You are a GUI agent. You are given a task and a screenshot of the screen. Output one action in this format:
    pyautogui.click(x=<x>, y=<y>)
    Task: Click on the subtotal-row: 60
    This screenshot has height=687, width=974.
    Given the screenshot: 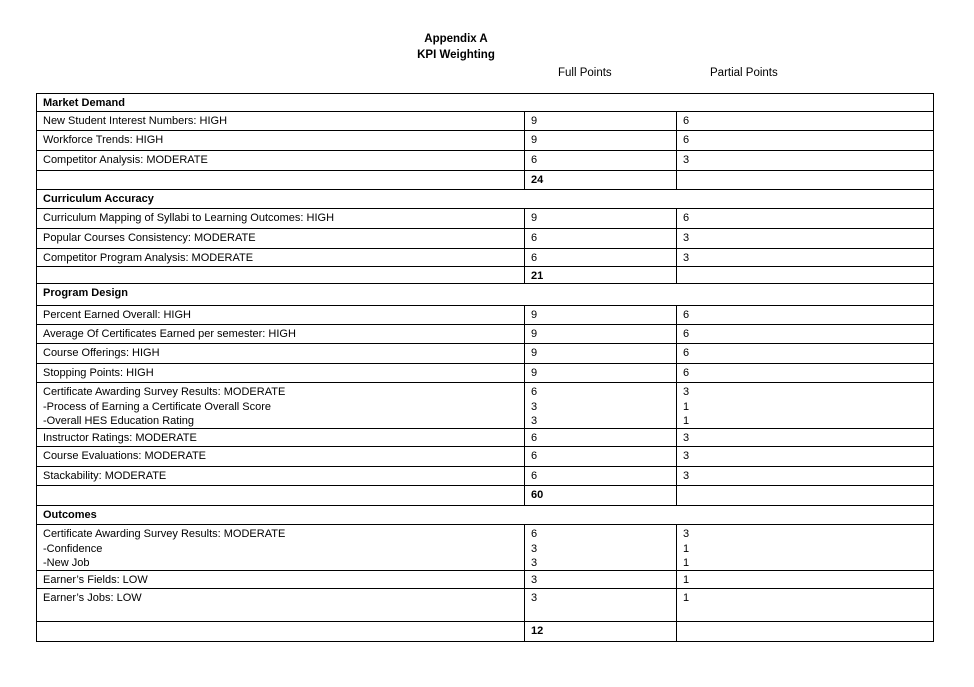 What is the action you would take?
    pyautogui.click(x=485, y=496)
    